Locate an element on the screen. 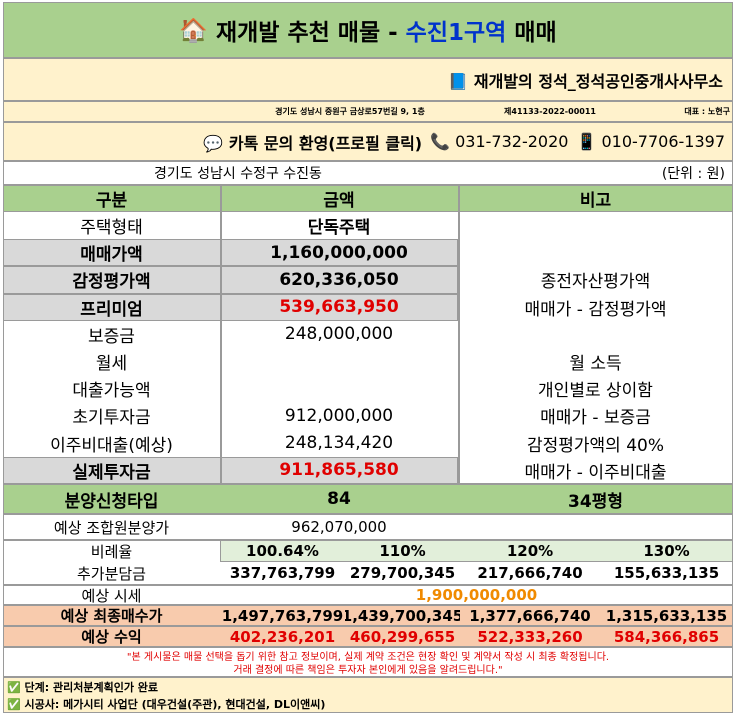  title: 🏠 재개발 추천 매물 - 수진1구역 매매 is located at coordinates (368, 30).